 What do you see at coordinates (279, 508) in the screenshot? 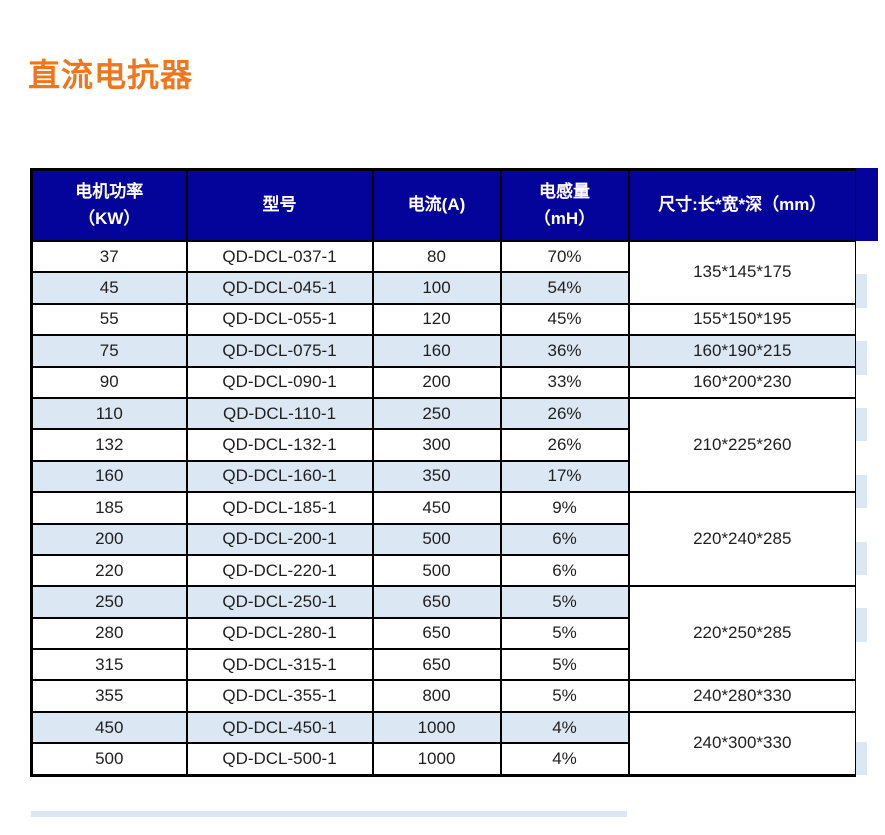
I see `model-cell: QD-DCL-185-1` at bounding box center [279, 508].